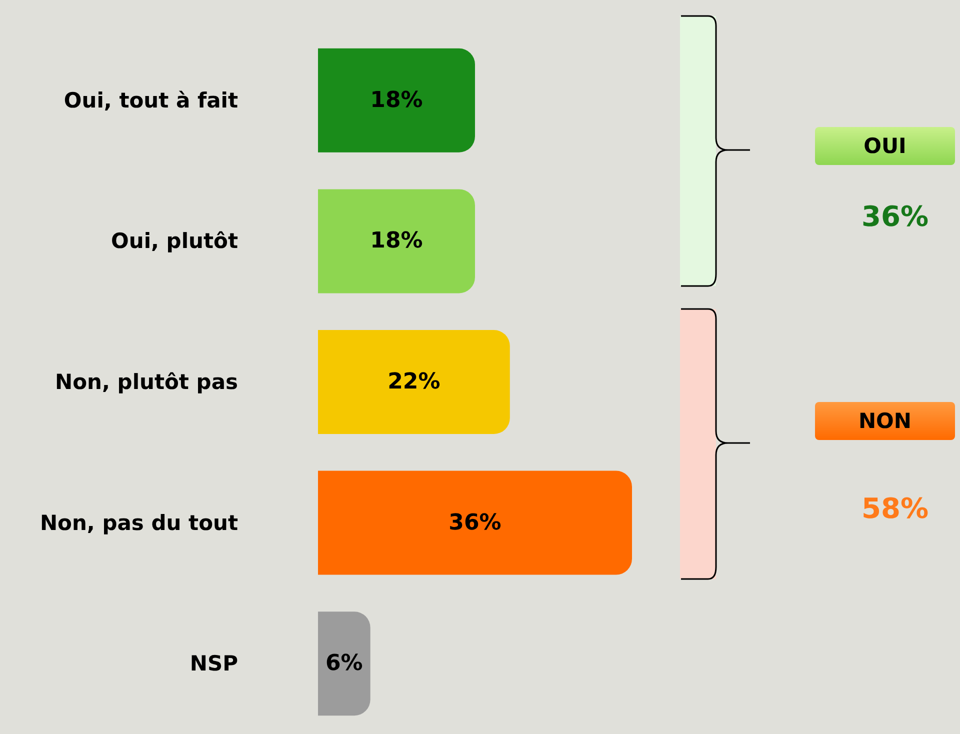 This screenshot has height=734, width=960. What do you see at coordinates (151, 100) in the screenshot?
I see `y-tick-label: Oui, tout à fait` at bounding box center [151, 100].